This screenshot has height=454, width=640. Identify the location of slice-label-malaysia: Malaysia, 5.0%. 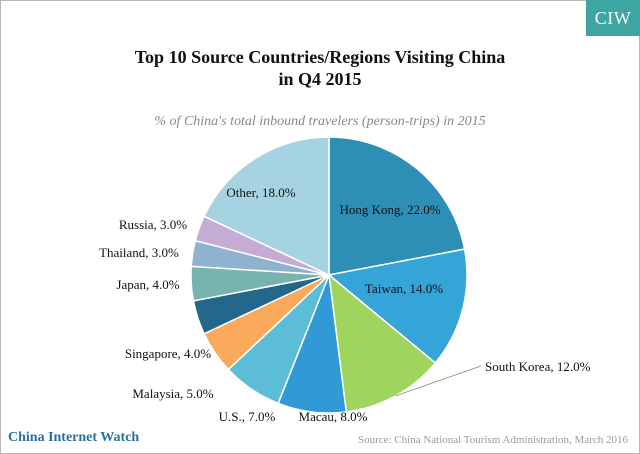
(172, 393).